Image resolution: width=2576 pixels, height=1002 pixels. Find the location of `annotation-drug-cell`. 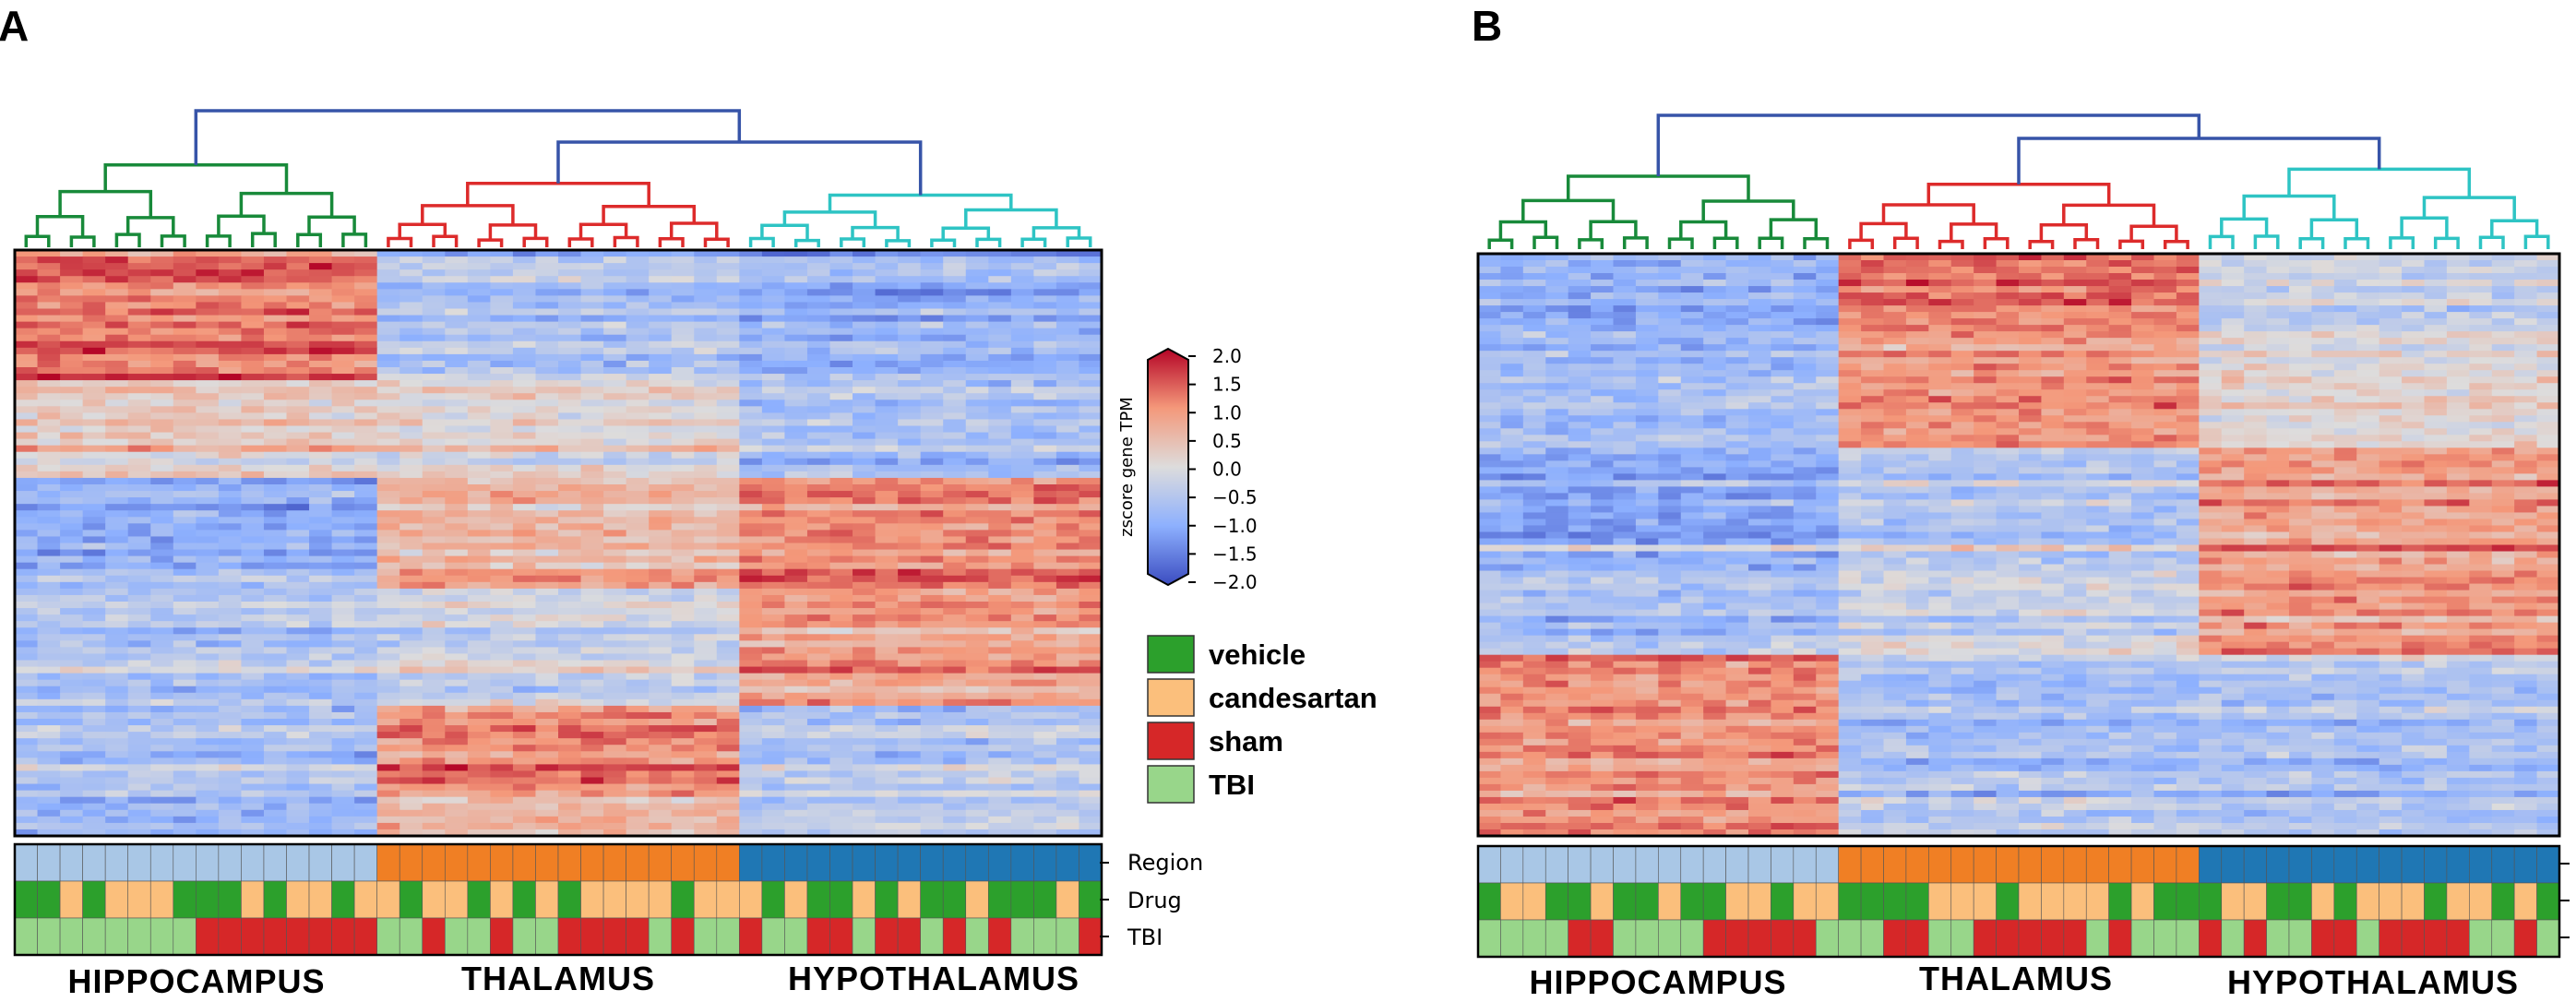

annotation-drug-cell is located at coordinates (661, 899).